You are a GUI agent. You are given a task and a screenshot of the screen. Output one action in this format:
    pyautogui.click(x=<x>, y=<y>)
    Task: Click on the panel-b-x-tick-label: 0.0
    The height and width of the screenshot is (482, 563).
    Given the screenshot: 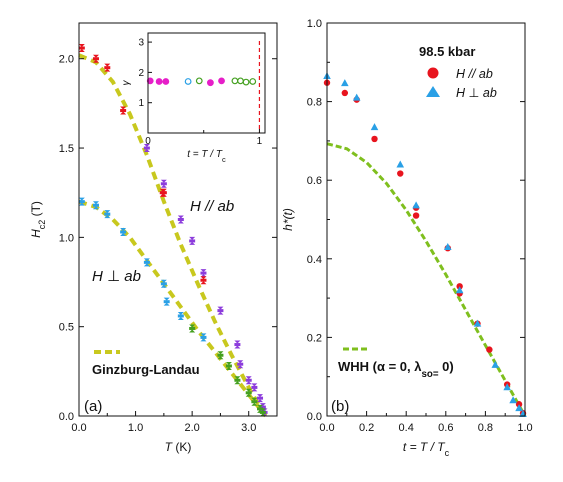 What is the action you would take?
    pyautogui.click(x=326, y=428)
    